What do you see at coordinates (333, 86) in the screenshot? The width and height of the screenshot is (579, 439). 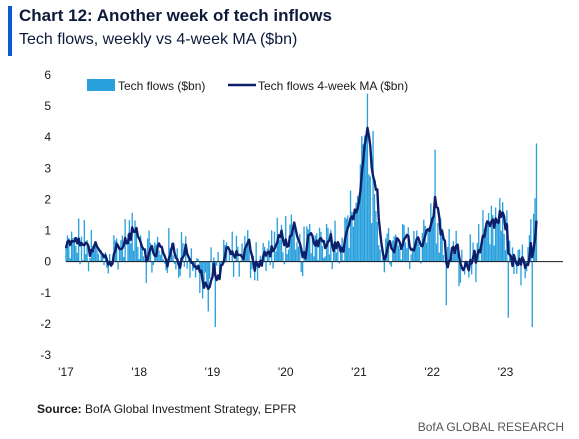 I see `legend-label-line: Tech flows 4-week MA ($bn)` at bounding box center [333, 86].